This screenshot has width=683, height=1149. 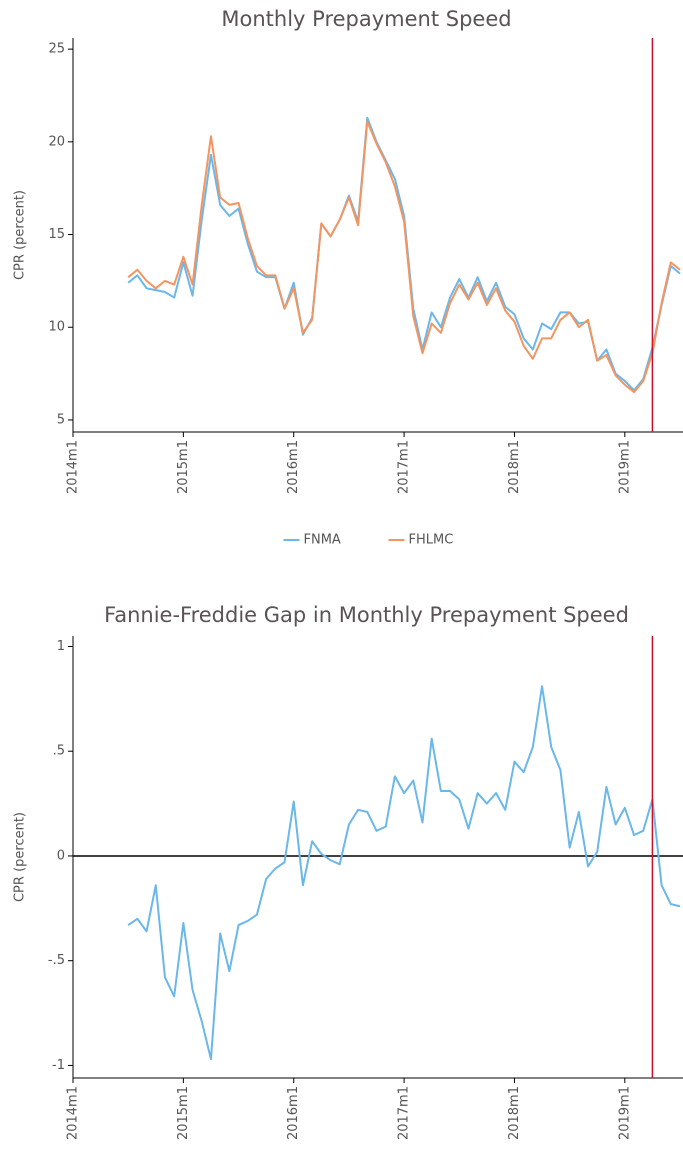 What do you see at coordinates (56, 49) in the screenshot?
I see `y-tick-label: 25` at bounding box center [56, 49].